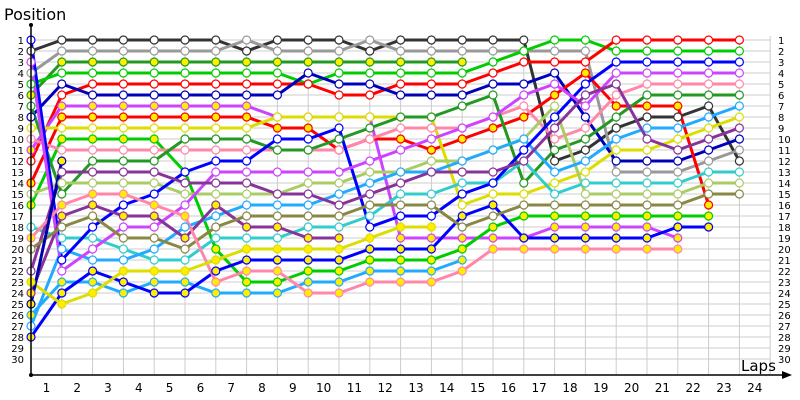 Image resolution: width=800 pixels, height=400 pixels. Describe the element at coordinates (293, 388) in the screenshot. I see `x-tick-label: 9` at that location.